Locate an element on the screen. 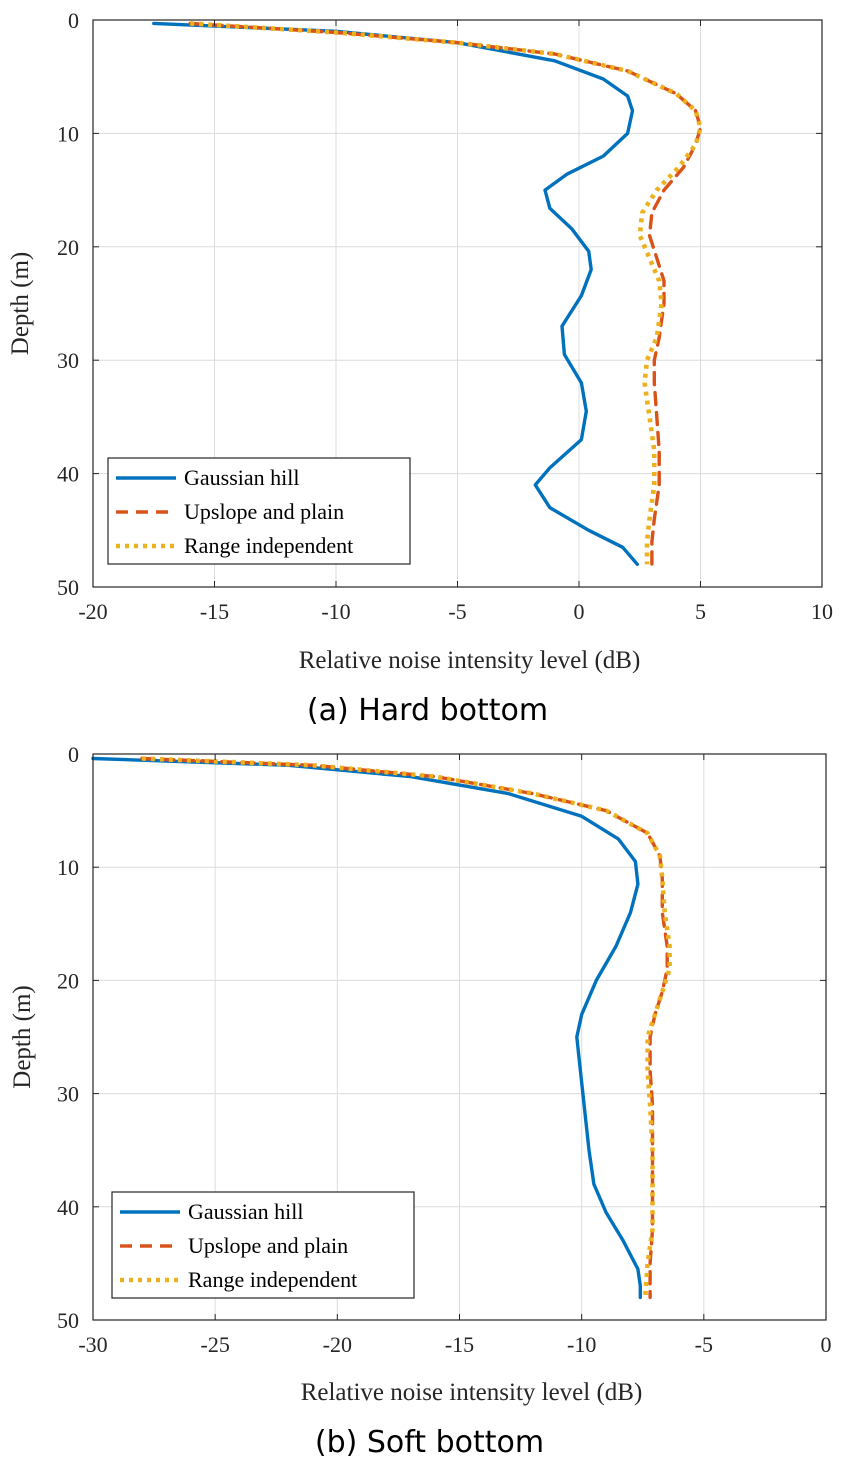  figure-caption: (a) Hard bottom is located at coordinates (427, 710).